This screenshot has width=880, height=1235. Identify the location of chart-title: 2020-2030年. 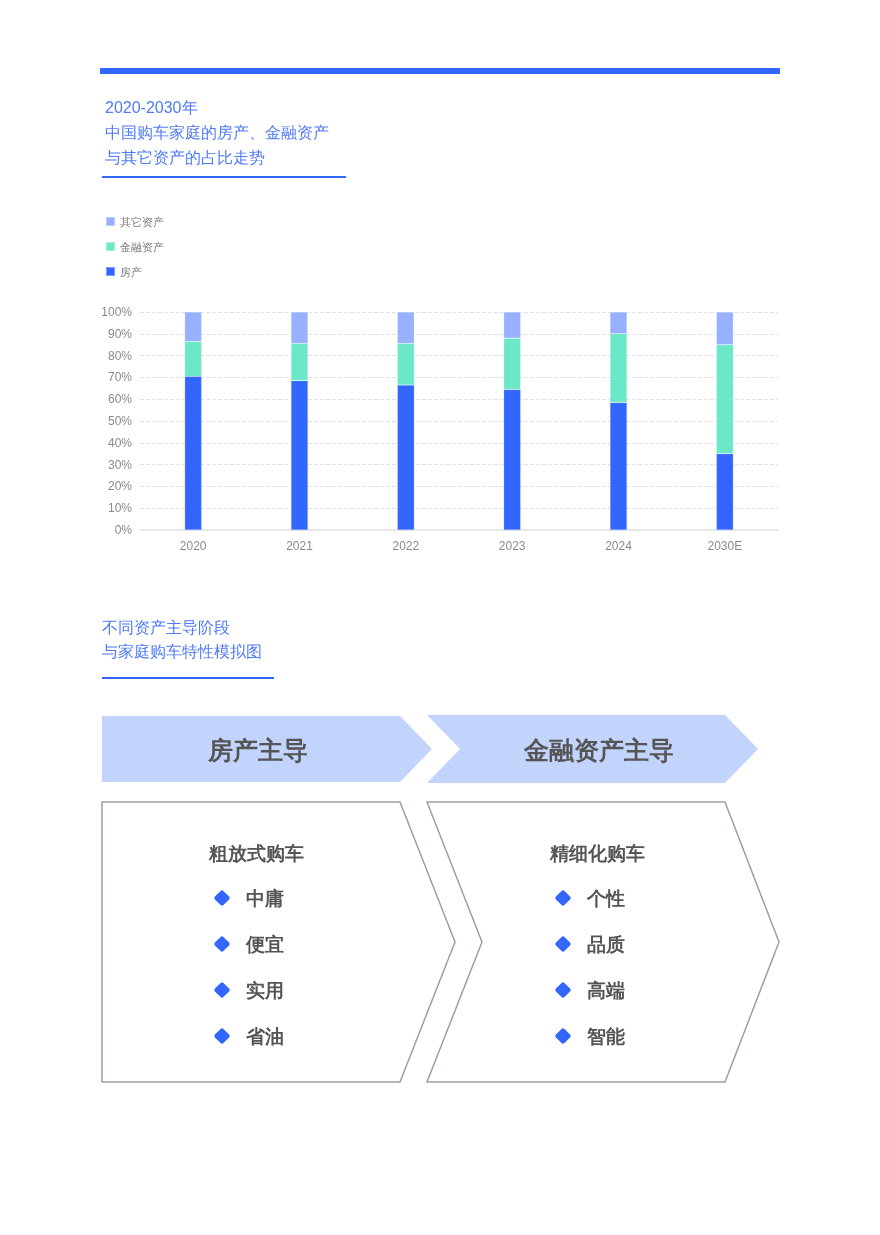
(151, 107).